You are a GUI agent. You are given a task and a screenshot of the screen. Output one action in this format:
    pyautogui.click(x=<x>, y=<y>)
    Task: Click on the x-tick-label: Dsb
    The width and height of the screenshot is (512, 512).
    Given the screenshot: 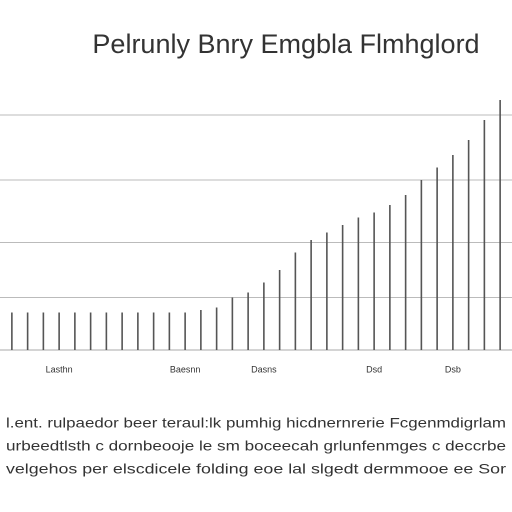 What is the action you would take?
    pyautogui.click(x=453, y=369)
    